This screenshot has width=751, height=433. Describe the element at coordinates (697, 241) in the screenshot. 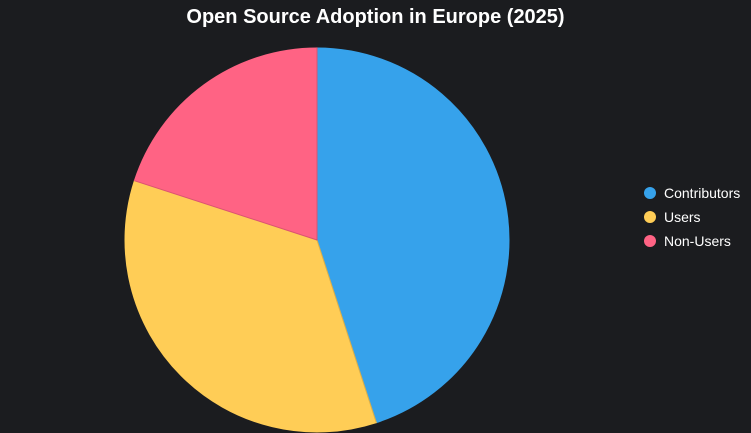

I see `legend-label: Non-Users` at that location.